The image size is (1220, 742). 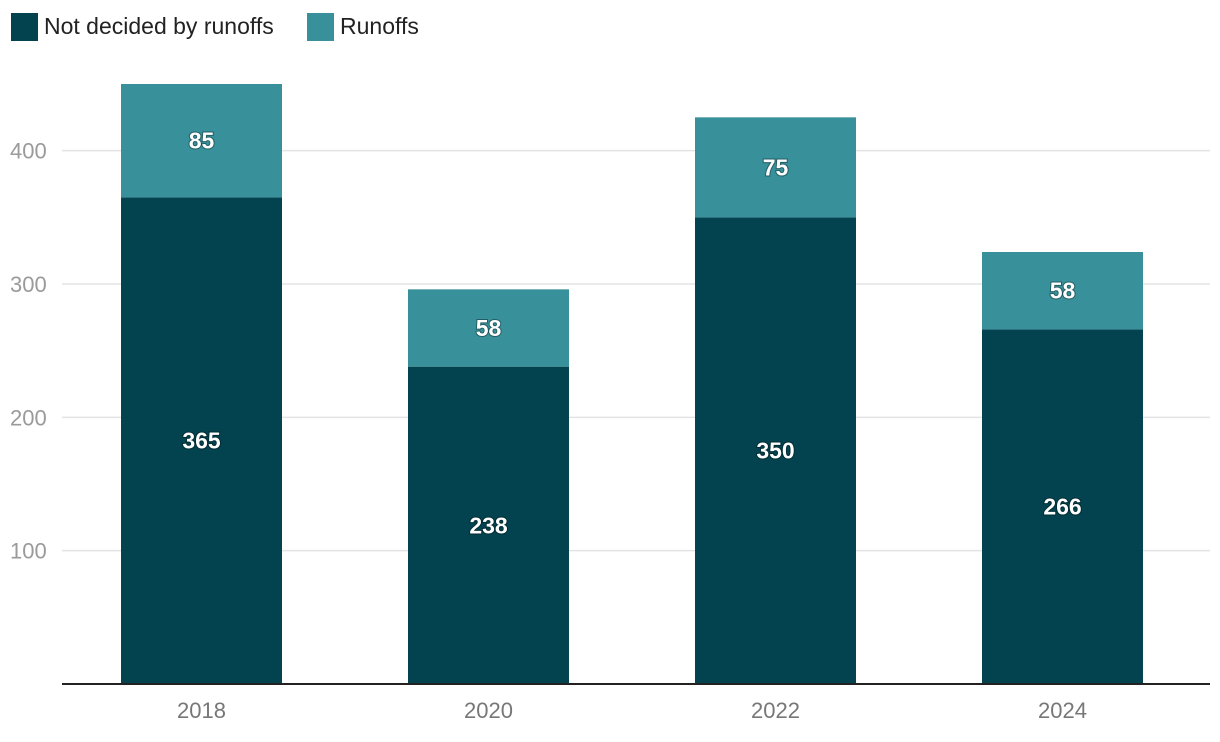 I want to click on y-tick-label: 100, so click(x=28, y=551).